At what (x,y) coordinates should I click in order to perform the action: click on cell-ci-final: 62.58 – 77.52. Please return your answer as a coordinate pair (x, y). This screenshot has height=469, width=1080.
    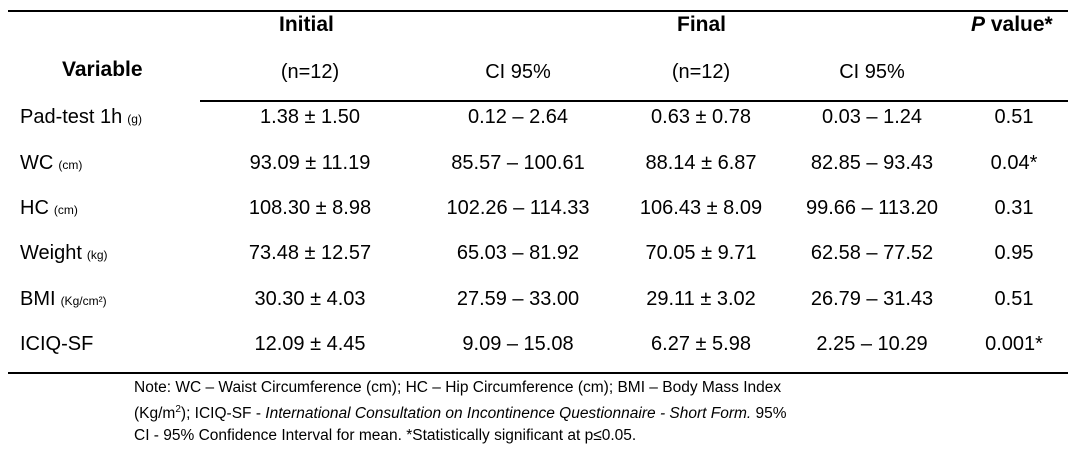
    Looking at the image, I should click on (872, 253).